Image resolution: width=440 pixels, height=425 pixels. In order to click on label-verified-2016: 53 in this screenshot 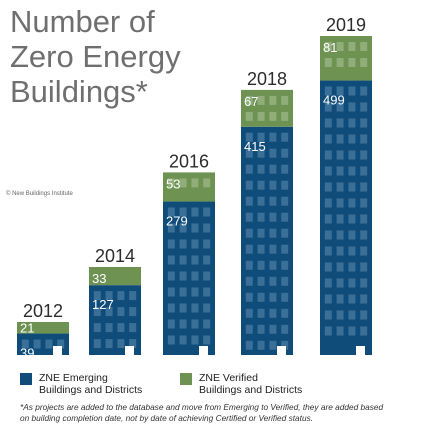, I will do `click(173, 183)`.